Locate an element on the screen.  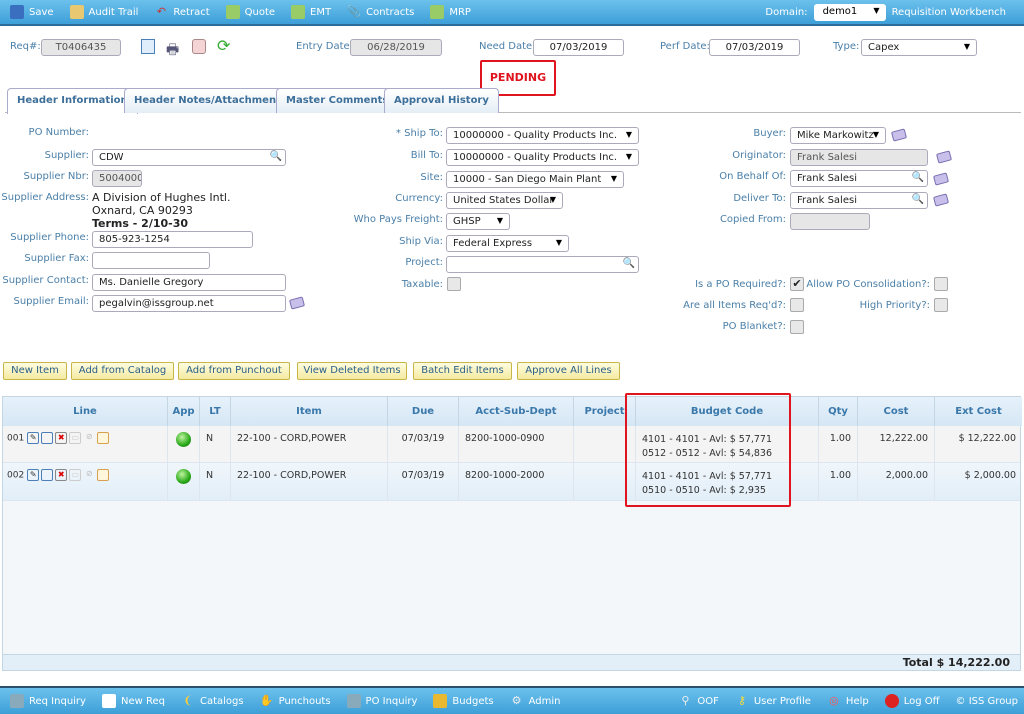
ship-to-select: 10000000 - Quality Products Inc. is located at coordinates (542, 135).